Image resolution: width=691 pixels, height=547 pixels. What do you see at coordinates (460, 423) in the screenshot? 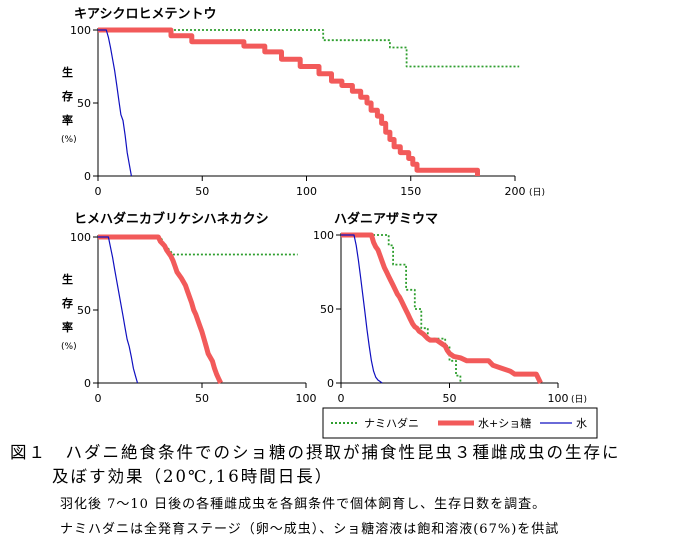
I see `legend: ナミハダニ 水+ショ糖 水` at bounding box center [460, 423].